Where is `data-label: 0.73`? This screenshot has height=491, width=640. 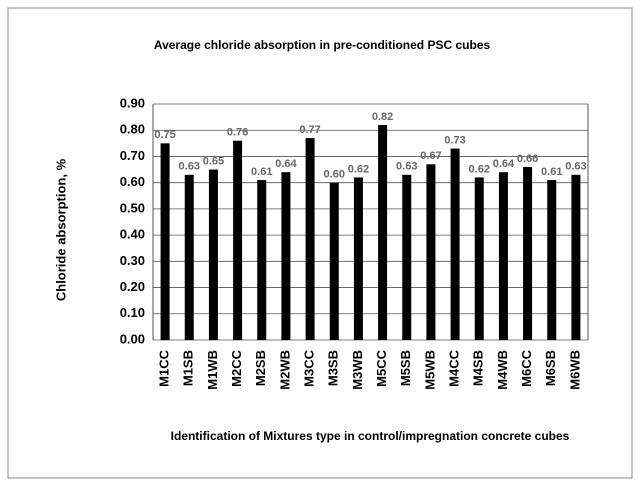 data-label: 0.73 is located at coordinates (454, 140).